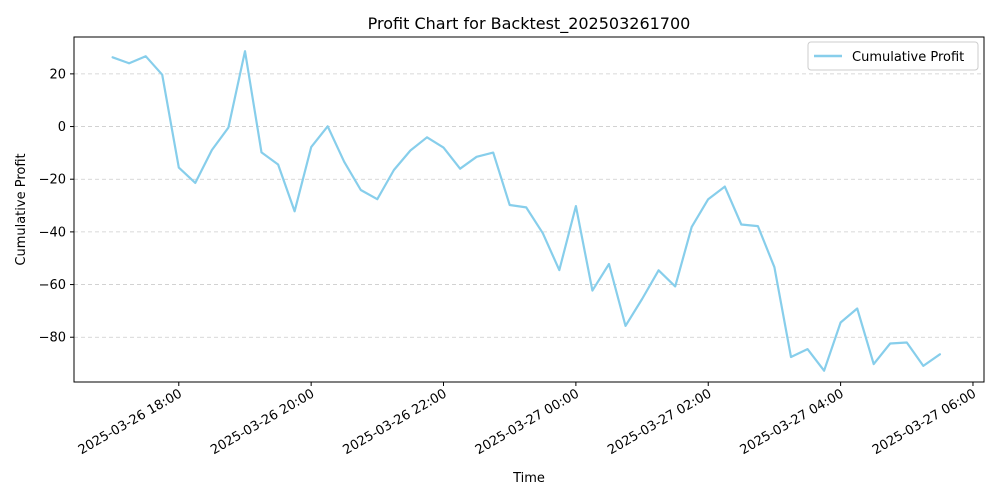  Describe the element at coordinates (908, 57) in the screenshot. I see `legend-label-cumulative-profit: Cumulative Profit` at that location.